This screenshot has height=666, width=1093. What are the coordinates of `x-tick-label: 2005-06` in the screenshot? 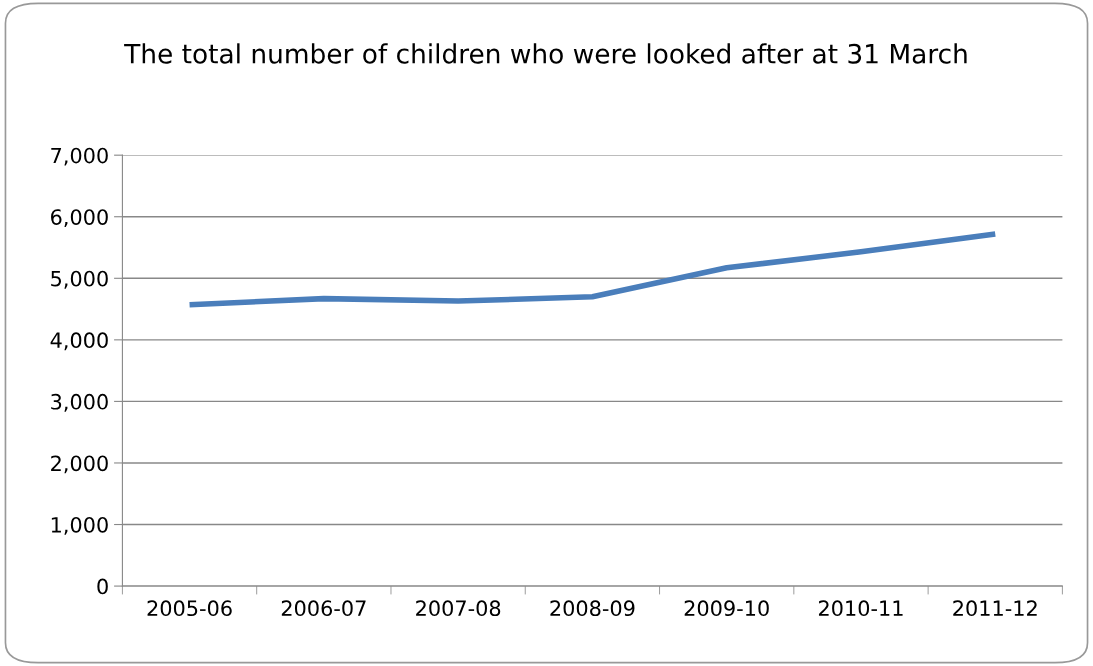 It's located at (189, 608).